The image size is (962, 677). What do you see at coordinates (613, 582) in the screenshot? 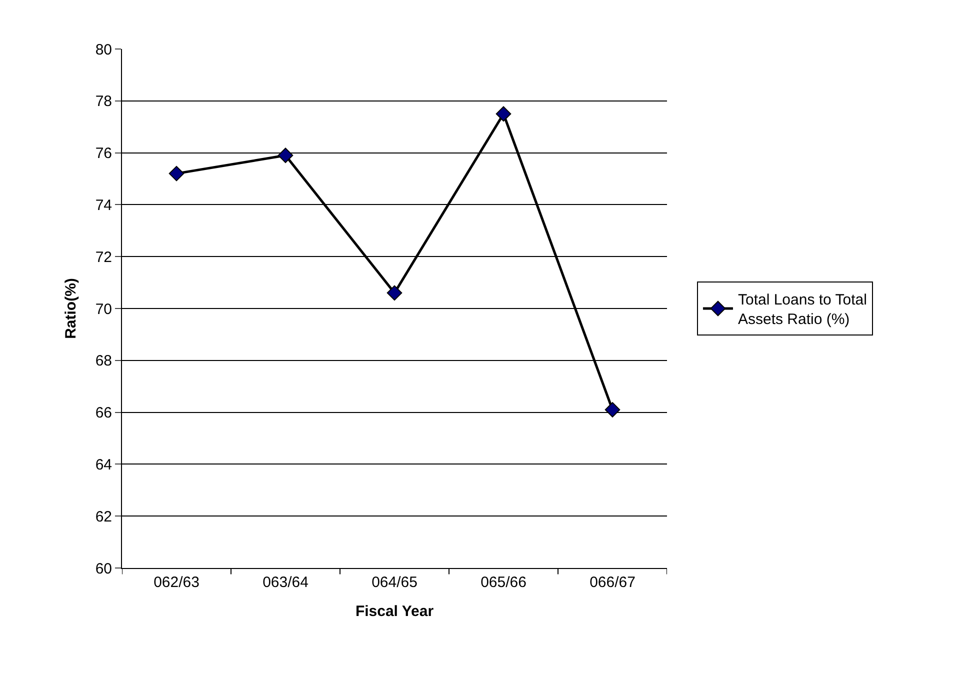
I see `x-tick-label: 066/67` at bounding box center [613, 582].